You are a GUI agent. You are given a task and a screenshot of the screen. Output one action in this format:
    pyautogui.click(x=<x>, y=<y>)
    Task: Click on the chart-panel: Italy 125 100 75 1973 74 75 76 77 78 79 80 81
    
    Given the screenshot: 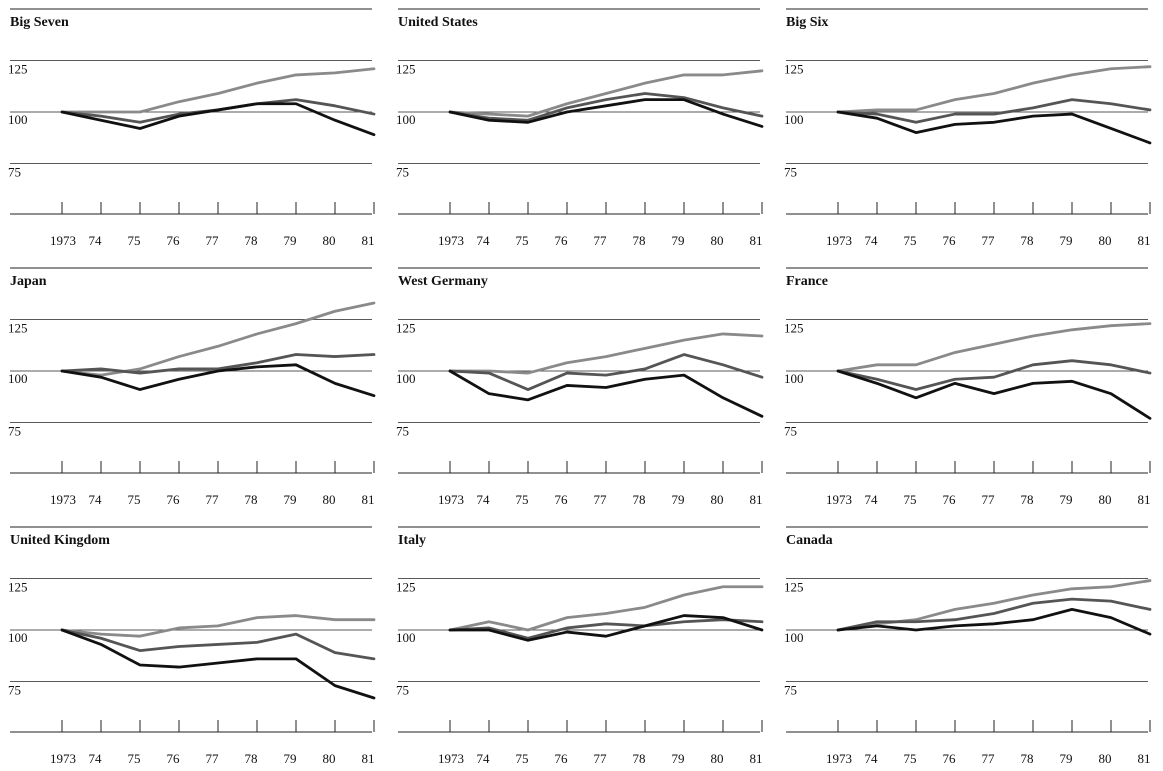 What is the action you would take?
    pyautogui.click(x=580, y=646)
    